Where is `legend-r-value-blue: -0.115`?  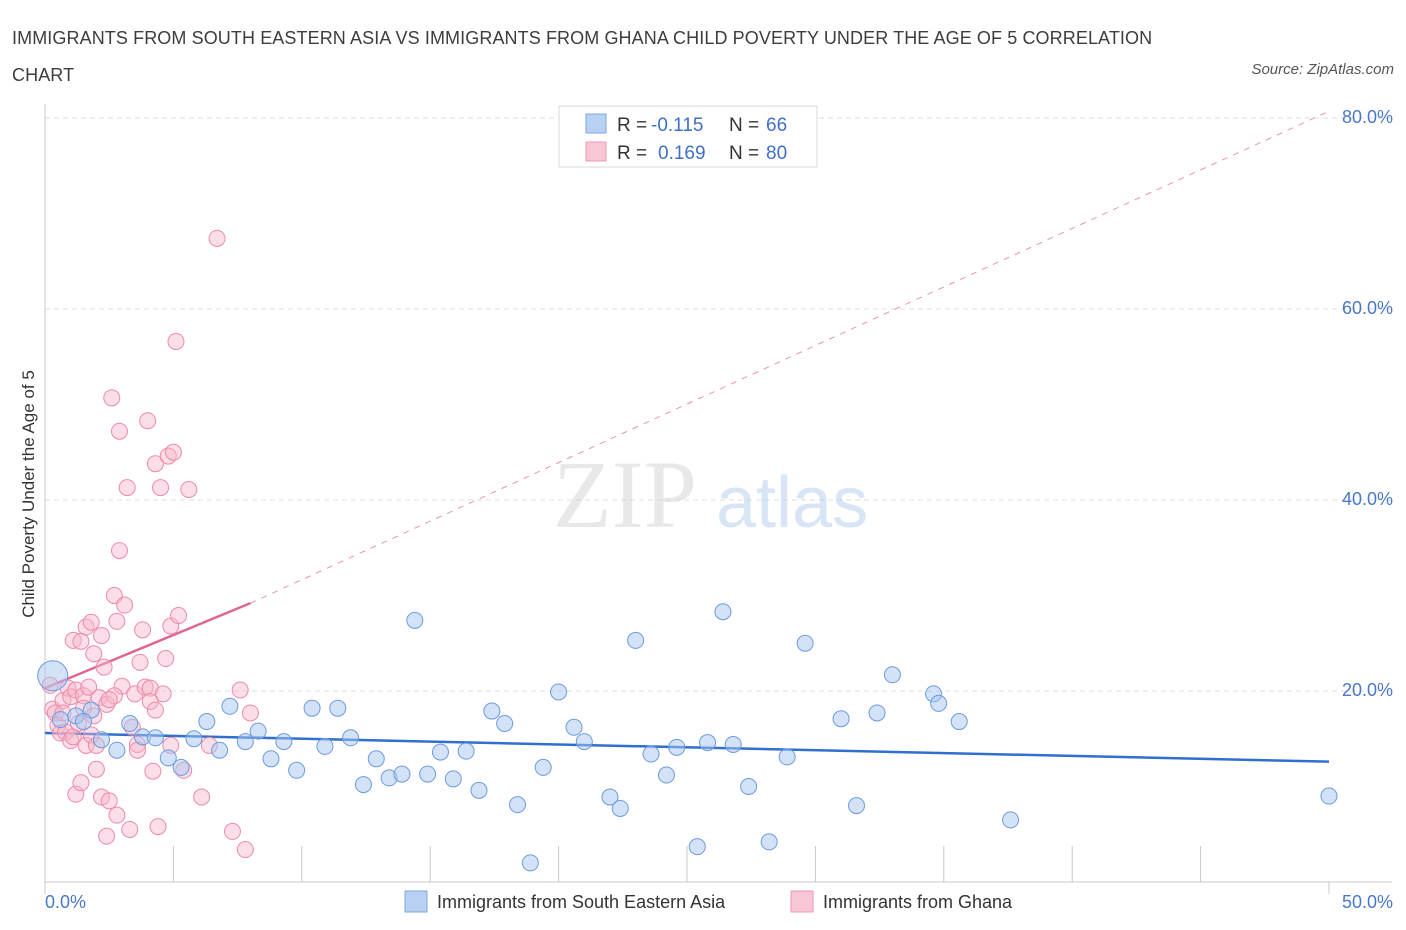 legend-r-value-blue: -0.115 is located at coordinates (677, 125).